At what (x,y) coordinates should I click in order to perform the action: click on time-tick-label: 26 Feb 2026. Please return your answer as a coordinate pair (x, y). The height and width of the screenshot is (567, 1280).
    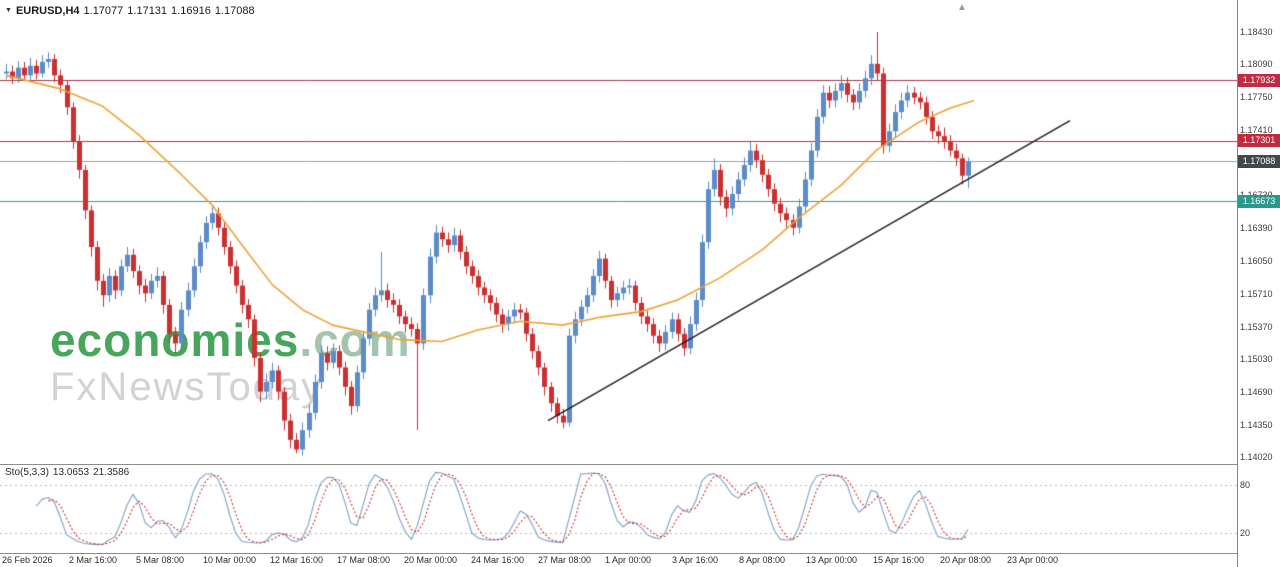
    Looking at the image, I should click on (27, 560).